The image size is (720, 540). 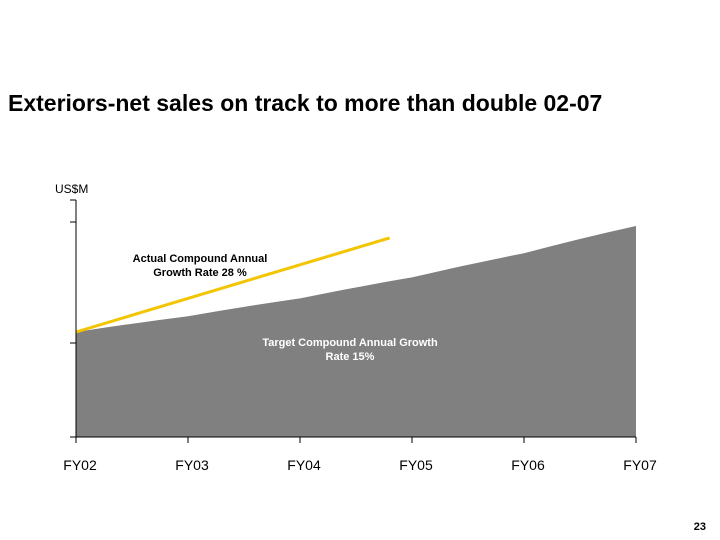 I want to click on target-growth-annotation-line-1: Rate 15%, so click(x=350, y=357).